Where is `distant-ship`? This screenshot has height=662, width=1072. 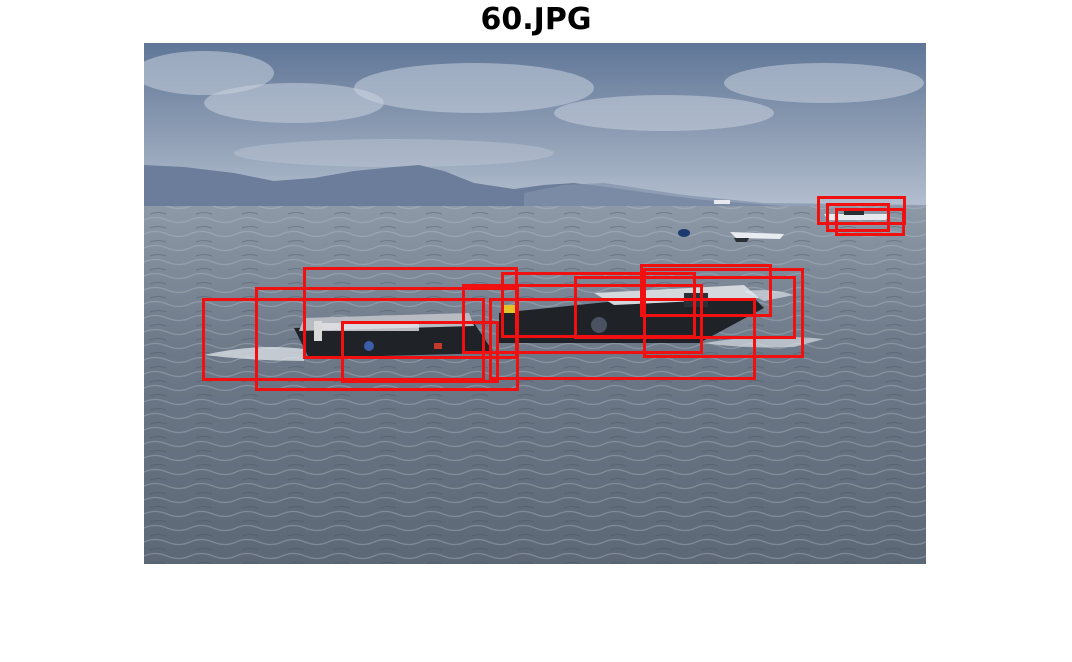
distant-ship is located at coordinates (722, 202).